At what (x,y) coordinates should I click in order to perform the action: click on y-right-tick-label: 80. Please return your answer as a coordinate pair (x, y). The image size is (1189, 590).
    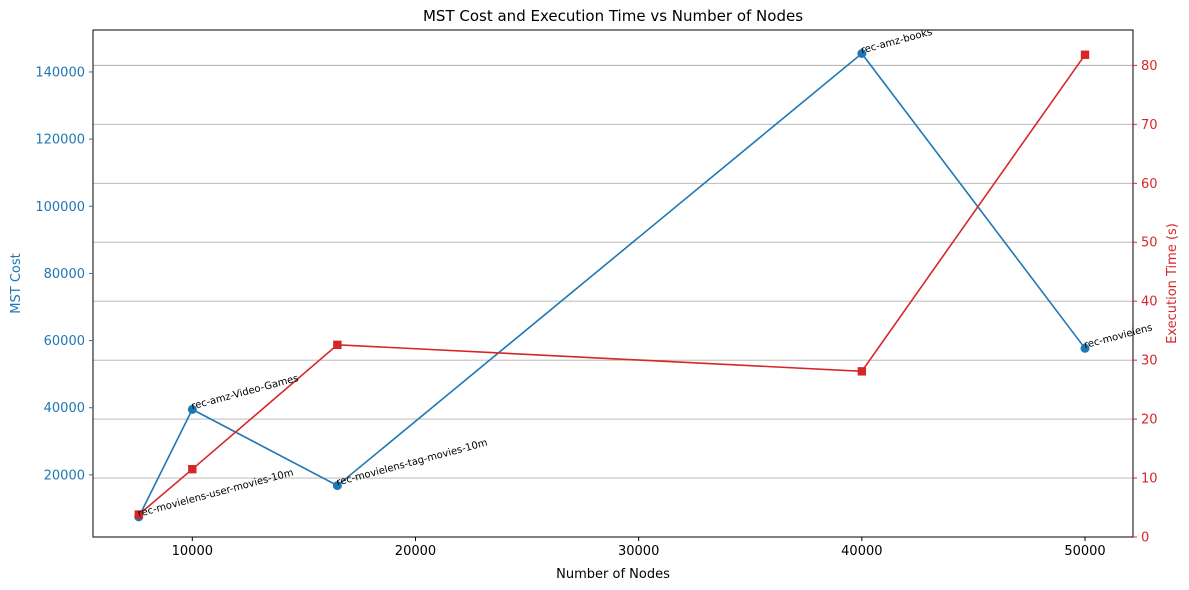
    Looking at the image, I should click on (1149, 66).